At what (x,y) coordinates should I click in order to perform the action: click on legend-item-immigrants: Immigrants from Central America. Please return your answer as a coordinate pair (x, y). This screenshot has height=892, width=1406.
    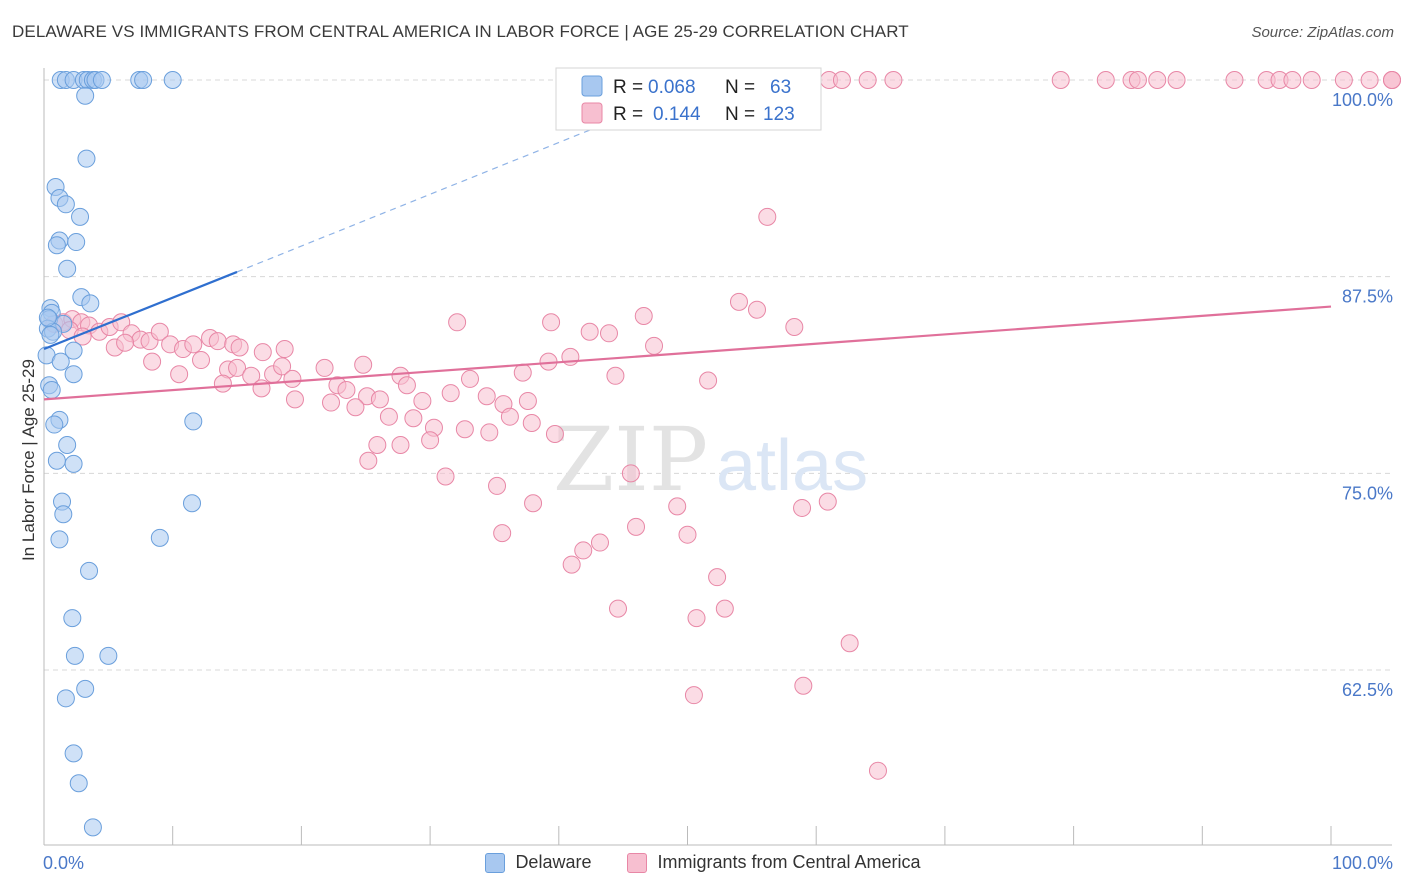
    Looking at the image, I should click on (774, 862).